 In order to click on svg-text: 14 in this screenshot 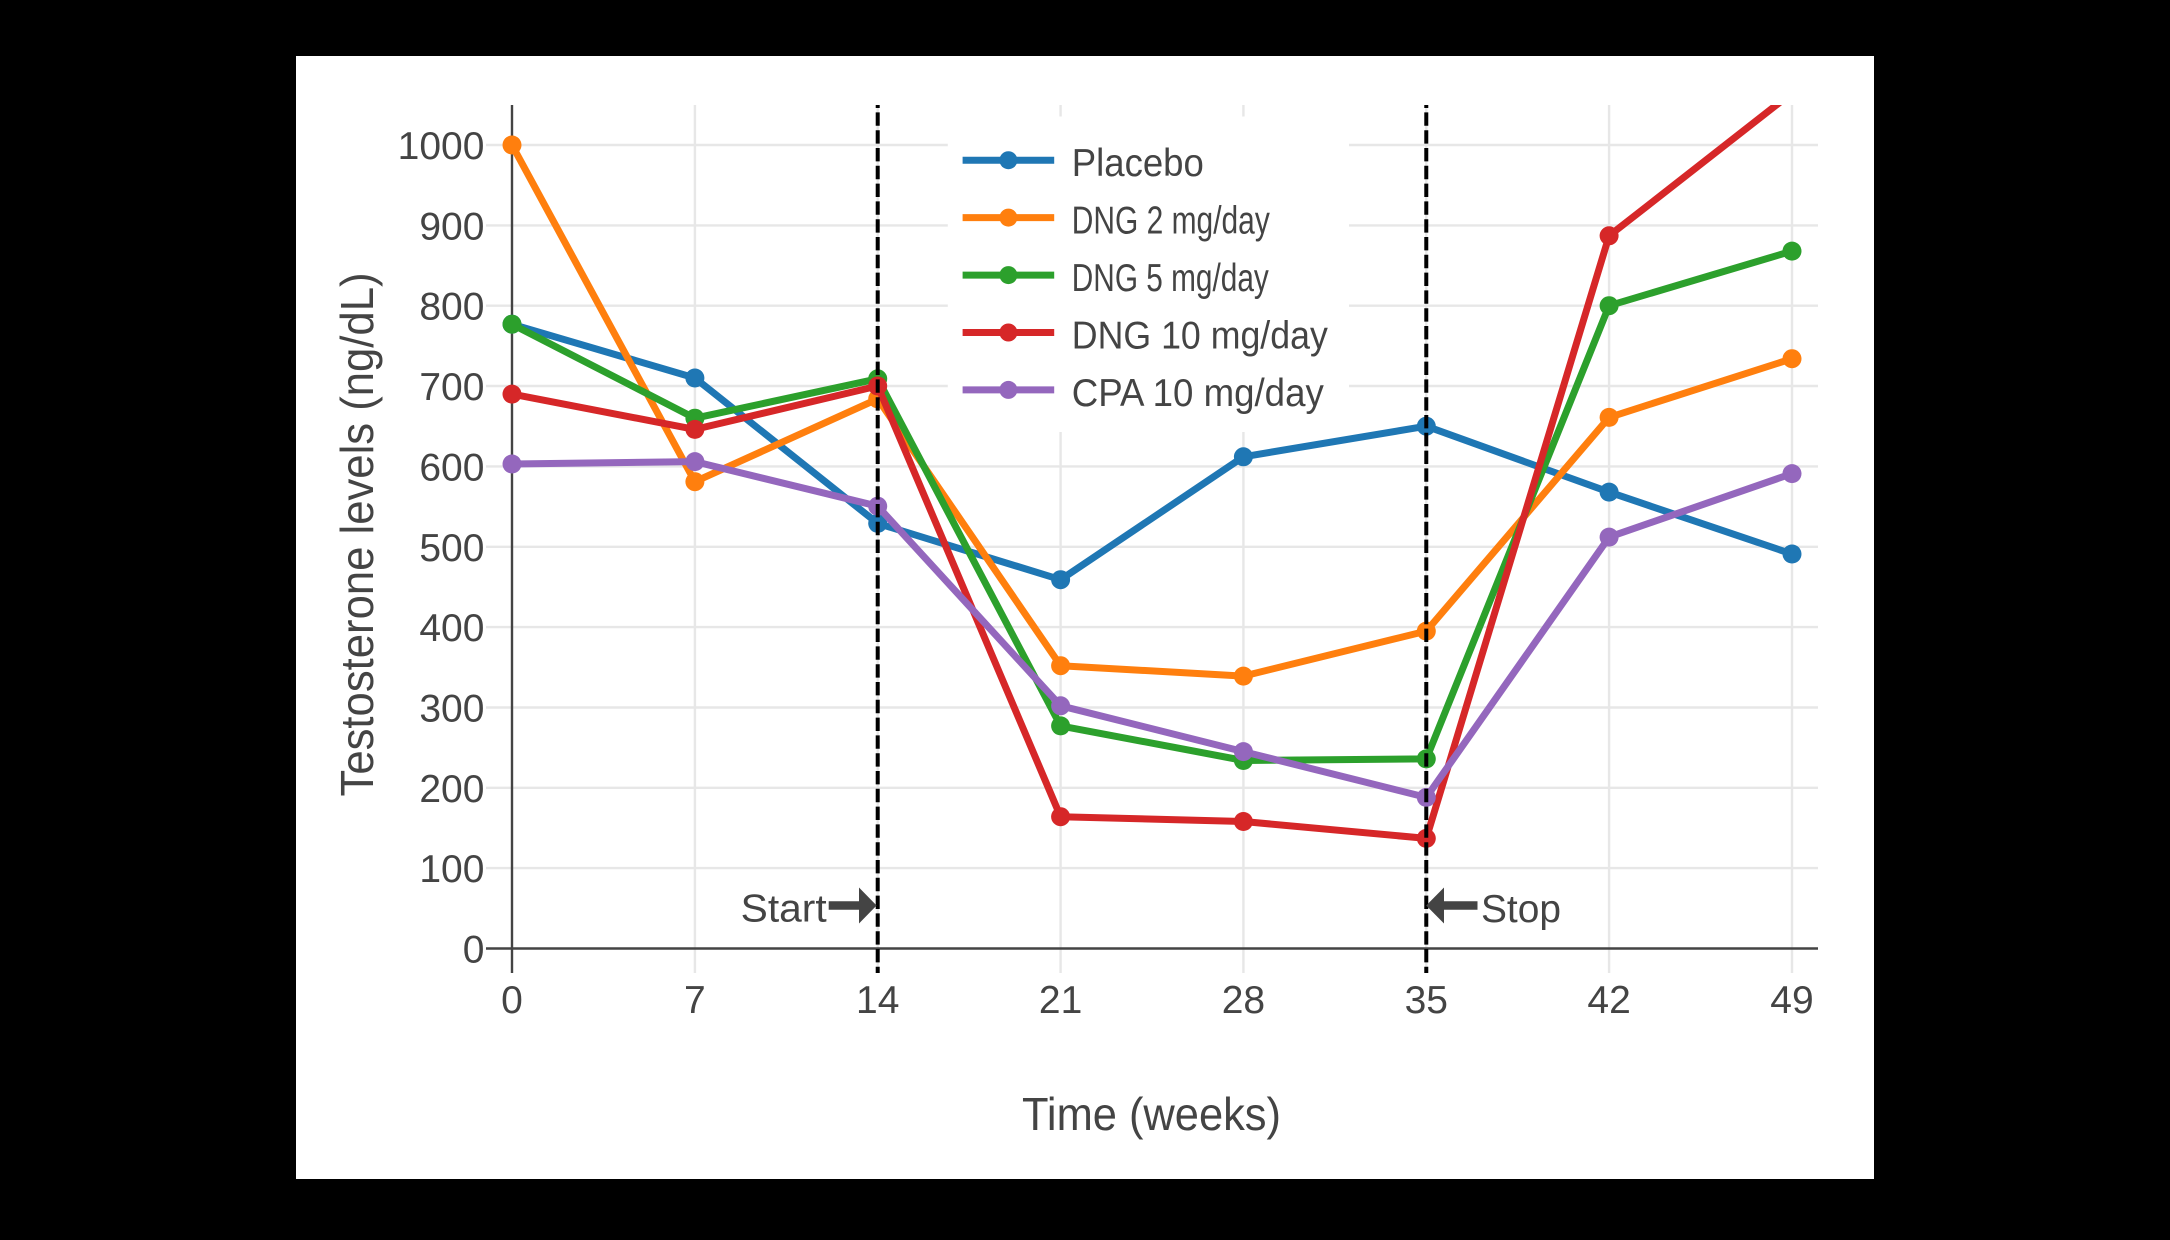, I will do `click(877, 1000)`.